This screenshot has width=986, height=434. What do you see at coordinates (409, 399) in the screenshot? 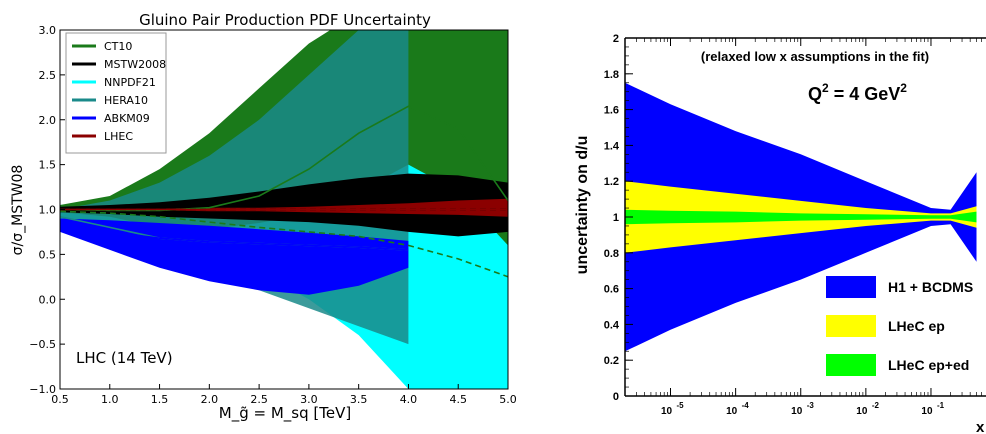
I see `left-x-tick-label: 4.0` at bounding box center [409, 399].